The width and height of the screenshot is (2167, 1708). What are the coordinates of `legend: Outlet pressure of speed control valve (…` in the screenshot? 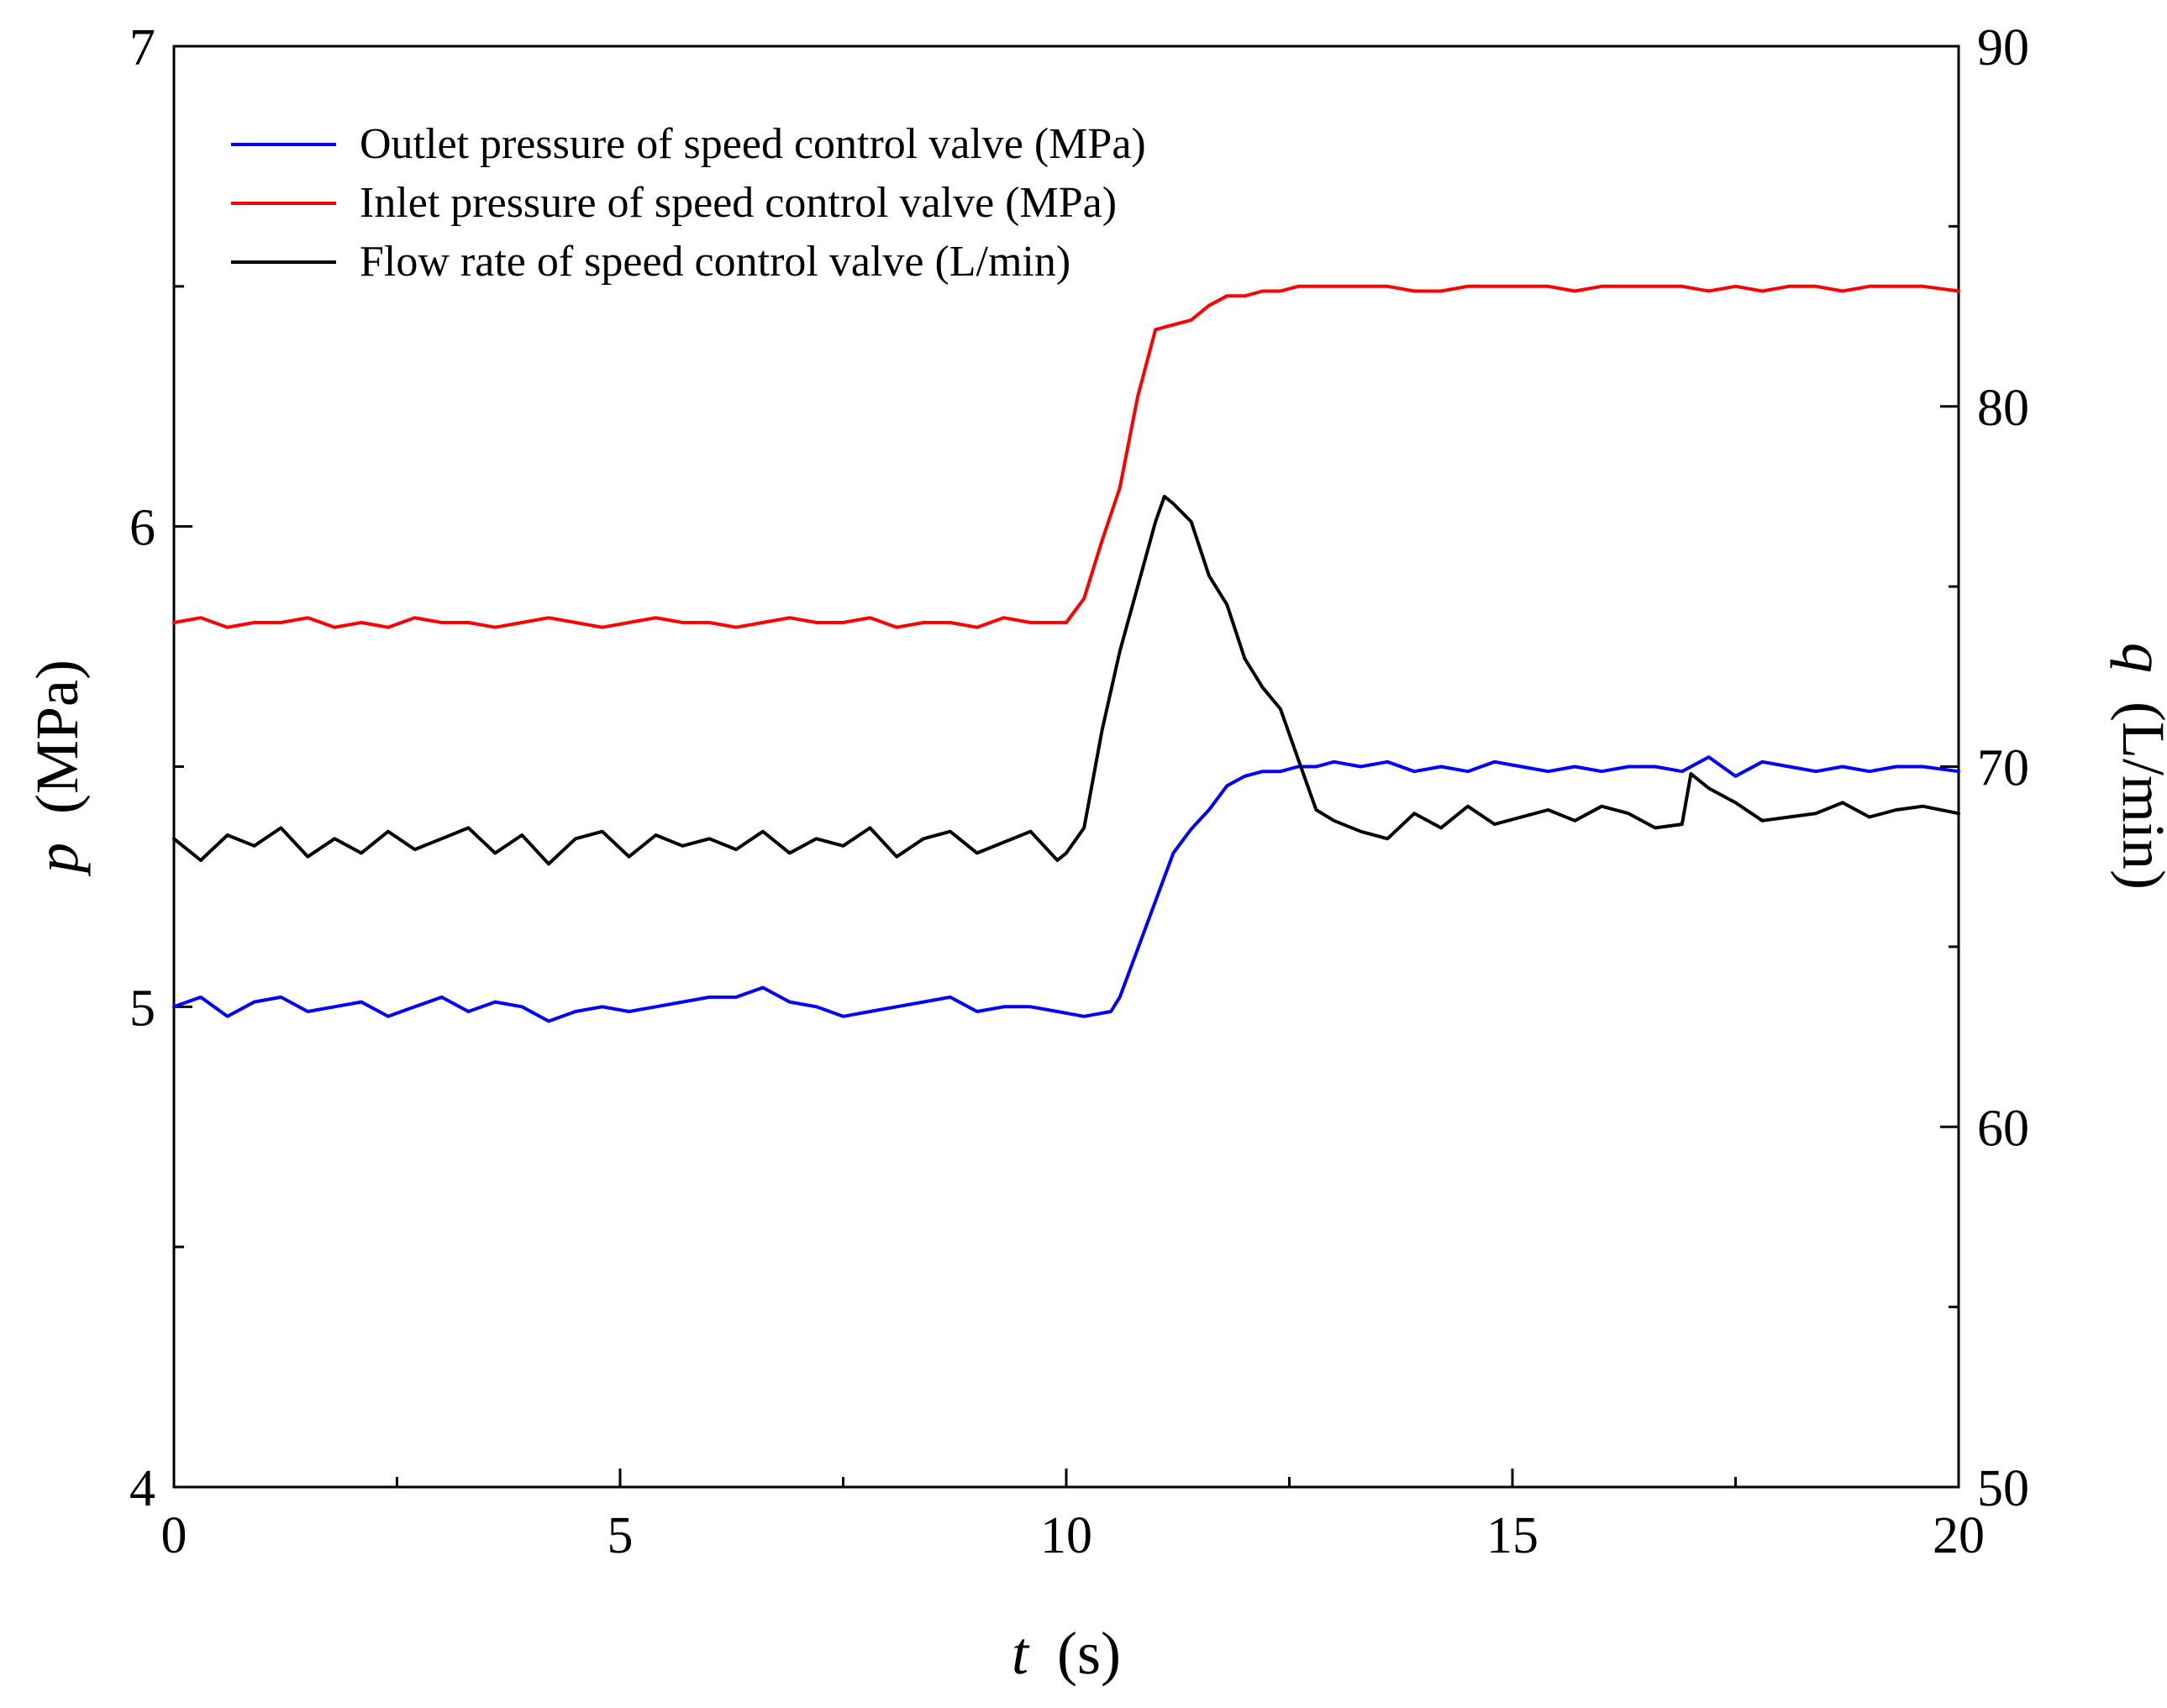 It's located at (688, 203).